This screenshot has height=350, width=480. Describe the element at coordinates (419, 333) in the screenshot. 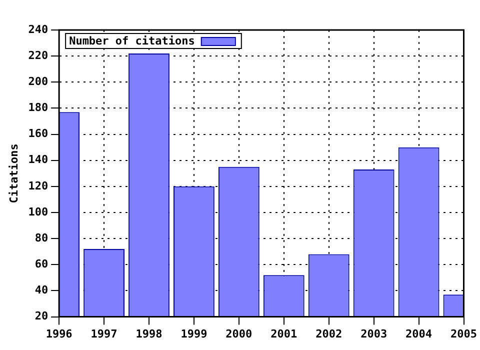

I see `x-tick-label: 2004` at that location.